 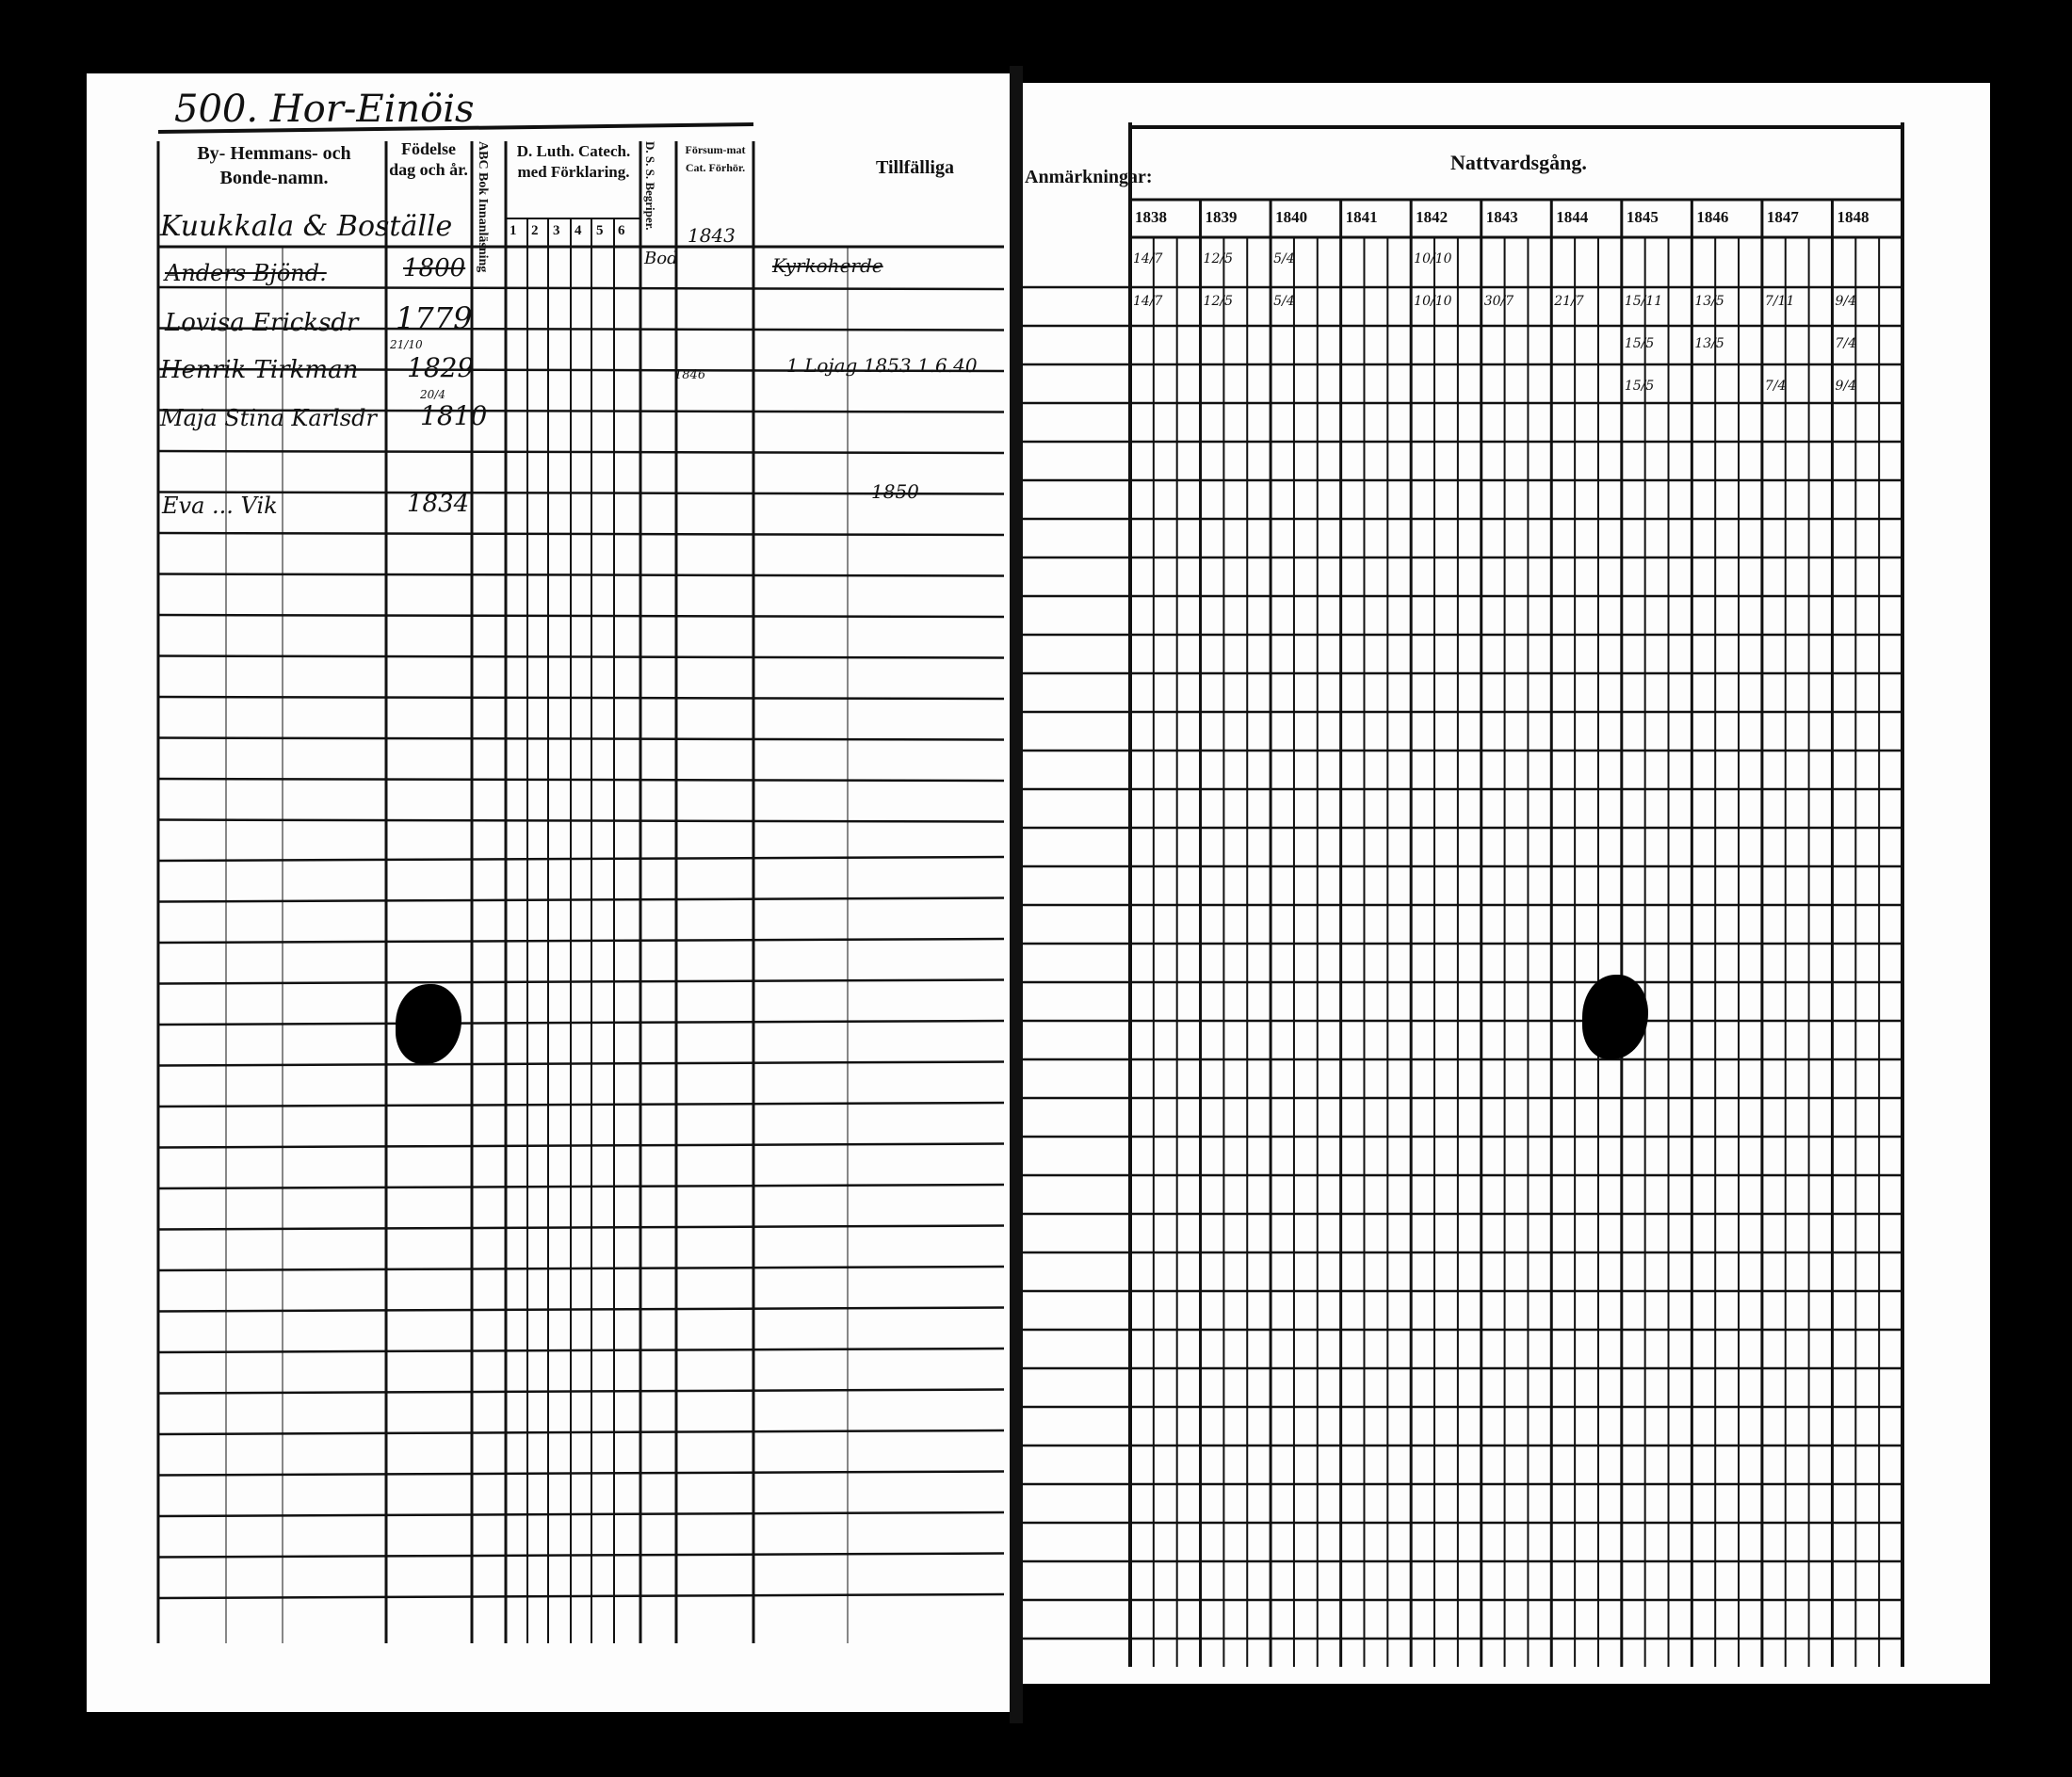 I want to click on row-2-name: Lovisa Ericksdr, so click(x=262, y=323).